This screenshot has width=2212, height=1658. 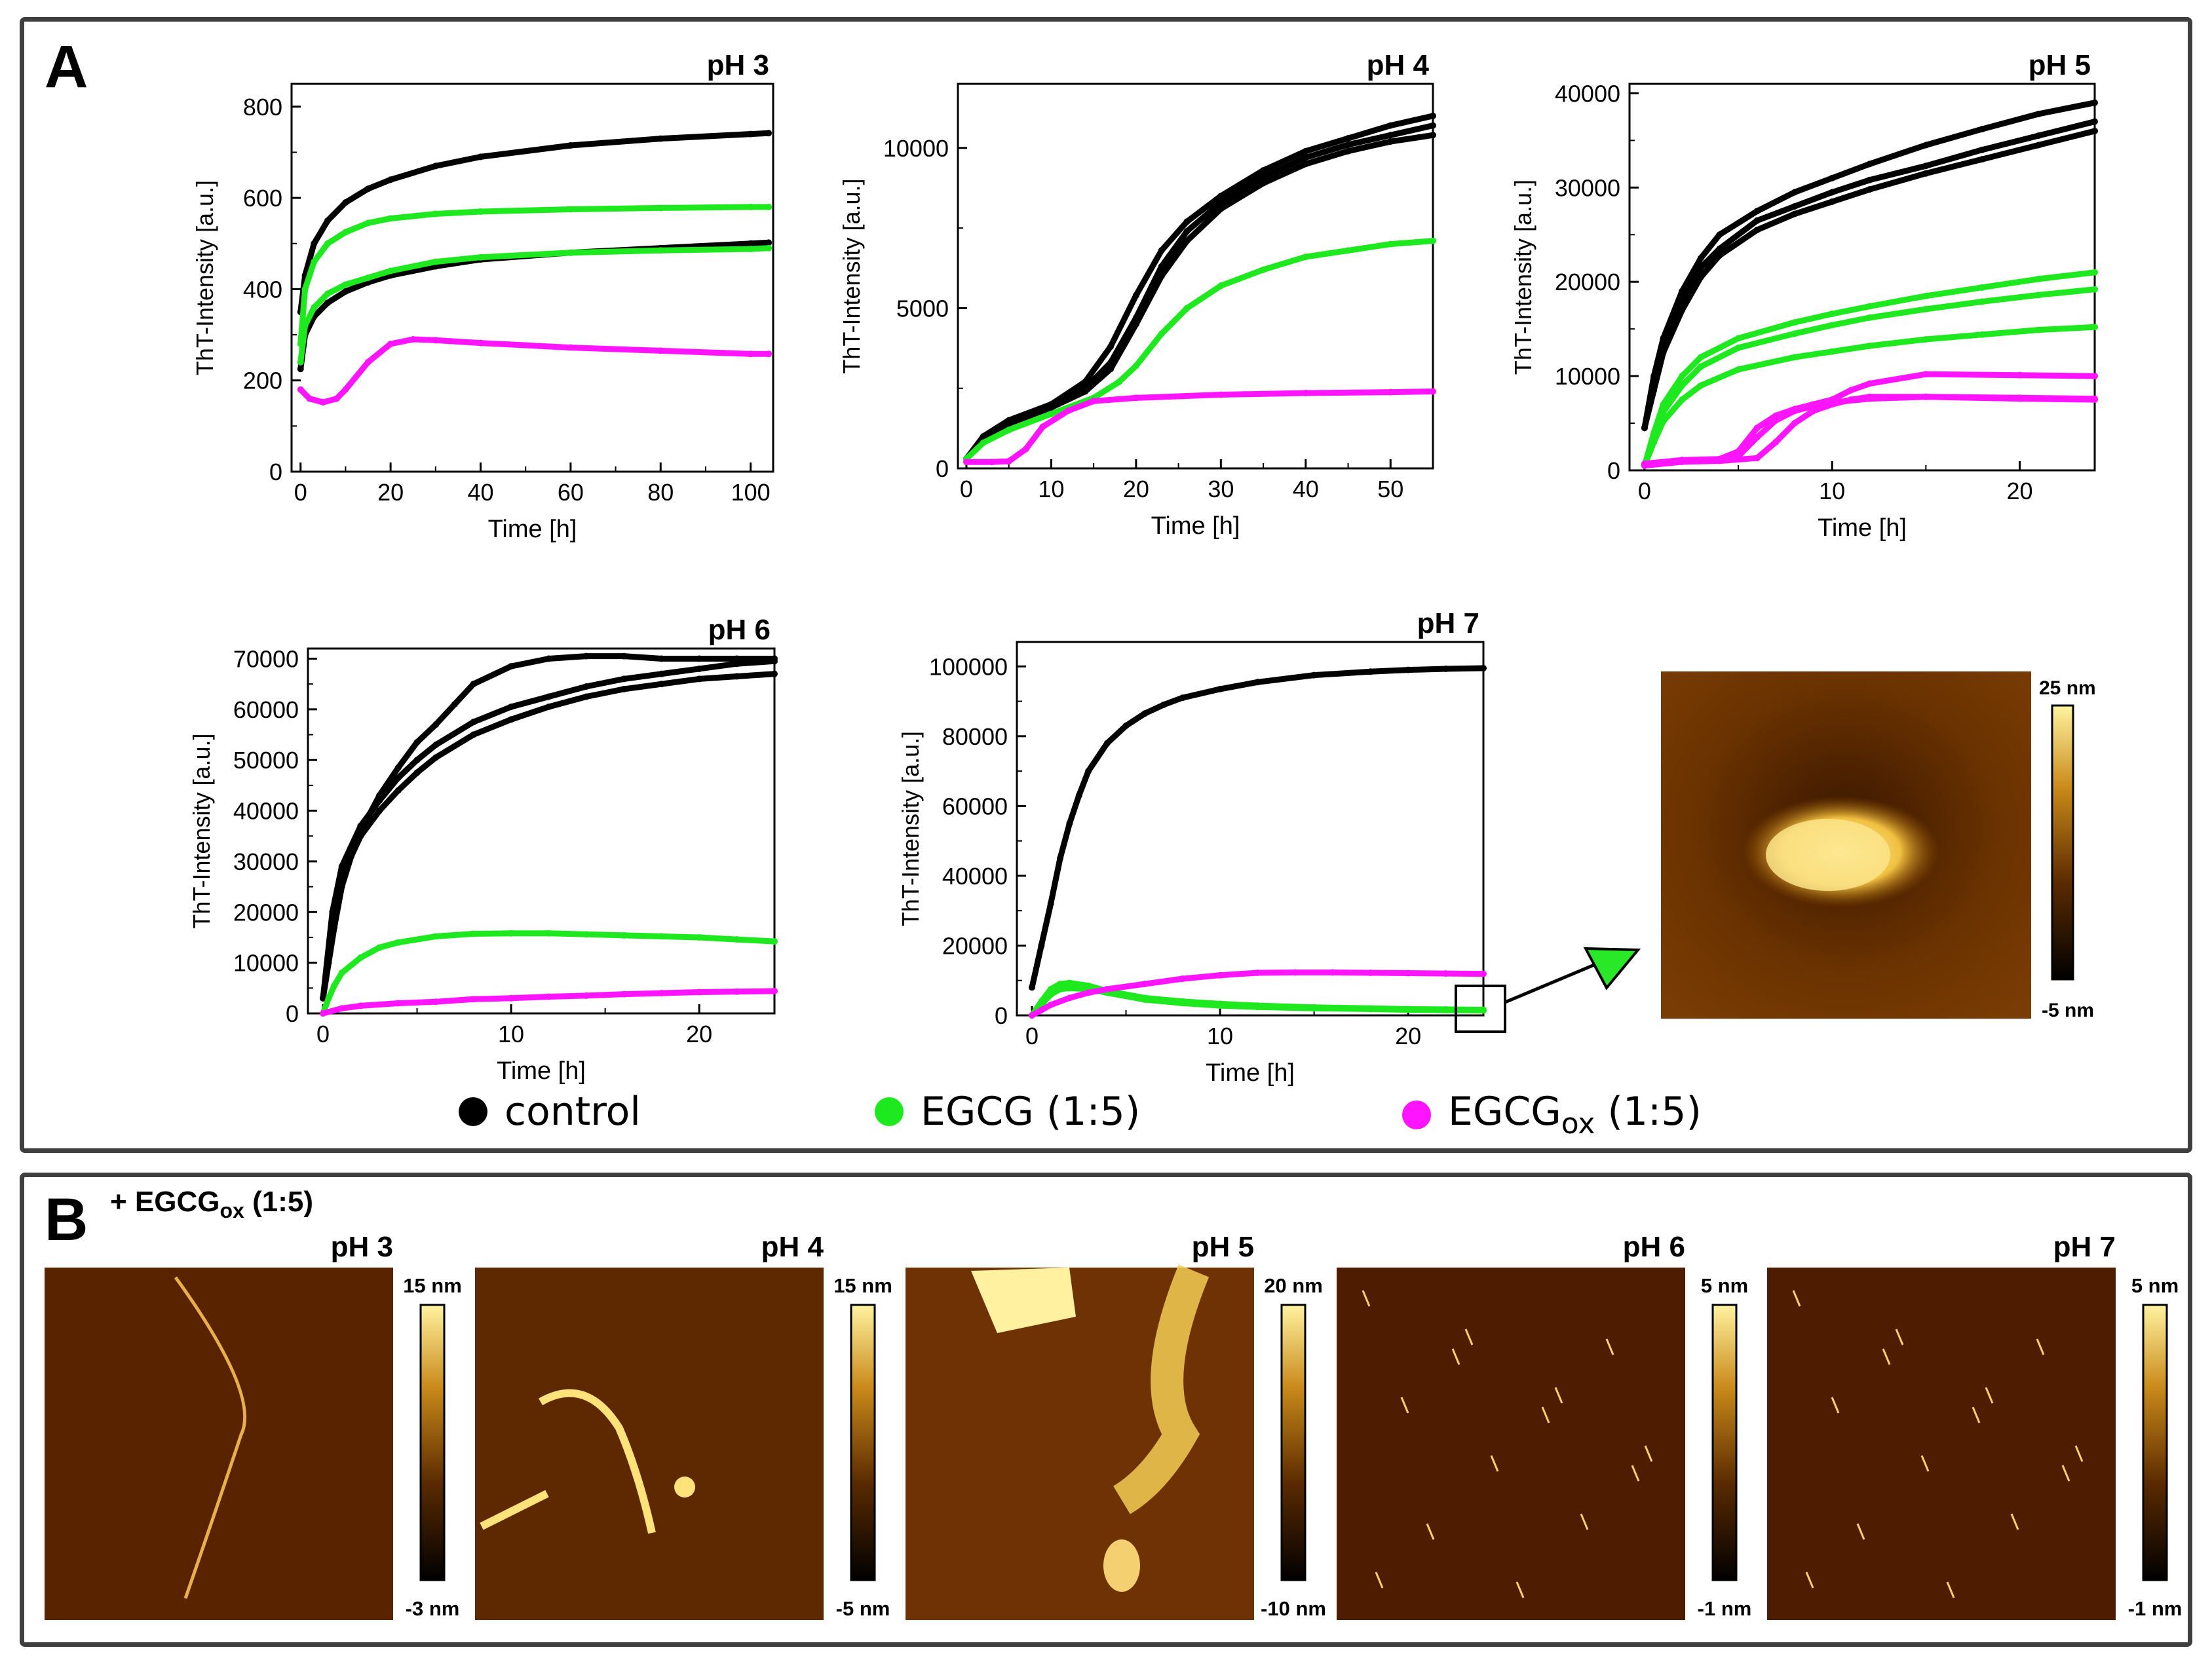 What do you see at coordinates (975, 806) in the screenshot?
I see `y-tick-label: 60000` at bounding box center [975, 806].